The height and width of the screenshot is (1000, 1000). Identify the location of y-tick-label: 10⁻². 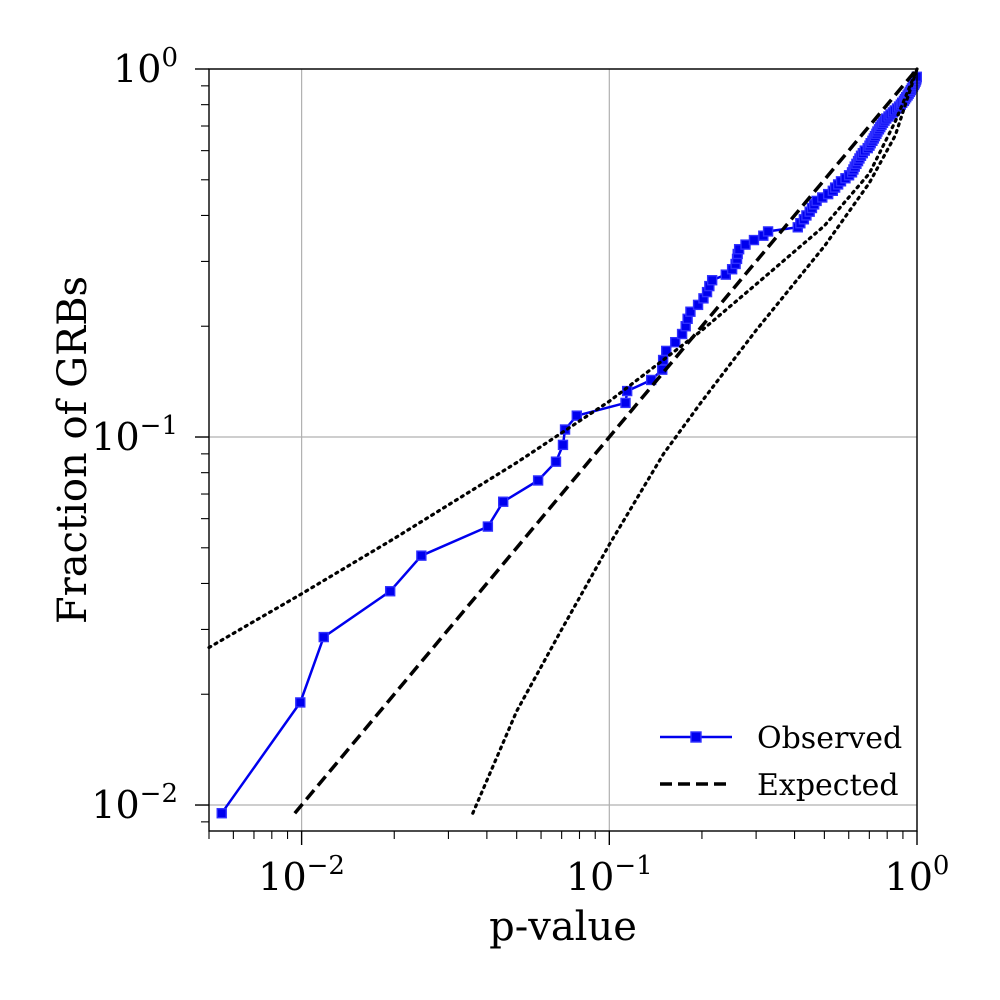
(134, 803).